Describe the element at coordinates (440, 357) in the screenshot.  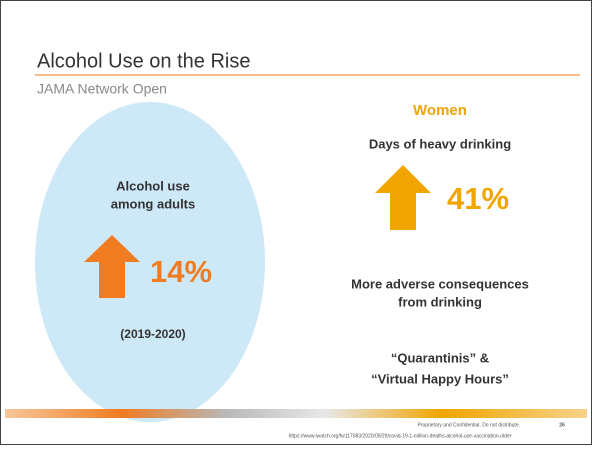
I see `point-line: “Quarantinis” &` at that location.